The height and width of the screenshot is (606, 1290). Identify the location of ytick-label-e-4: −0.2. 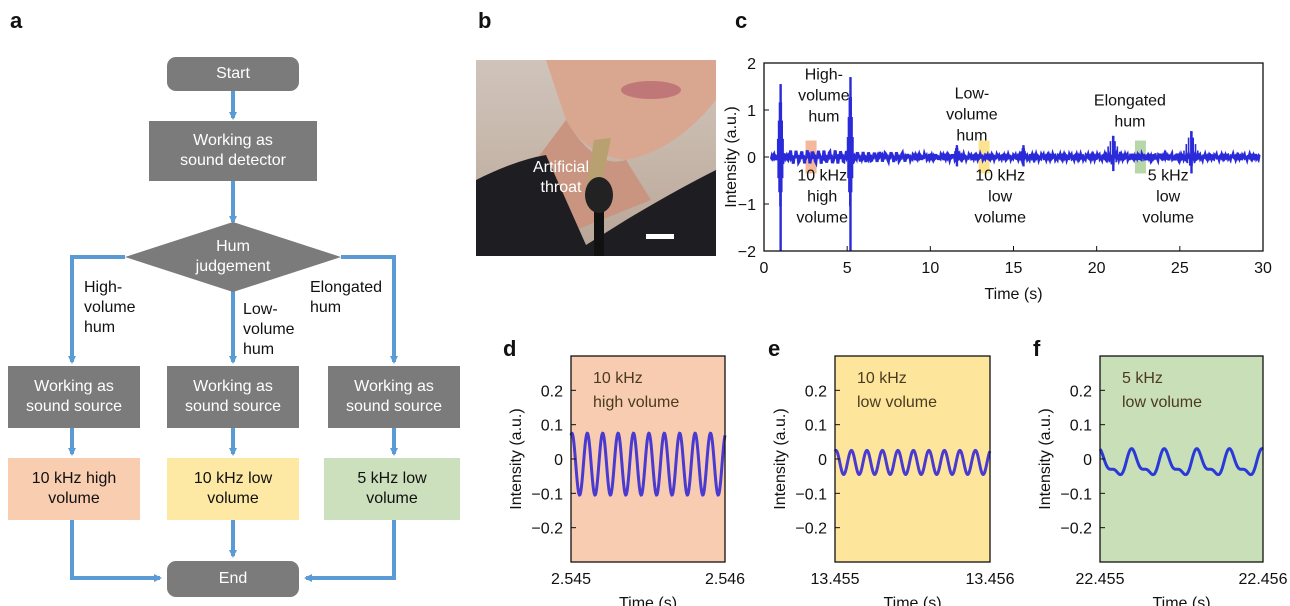
(811, 529).